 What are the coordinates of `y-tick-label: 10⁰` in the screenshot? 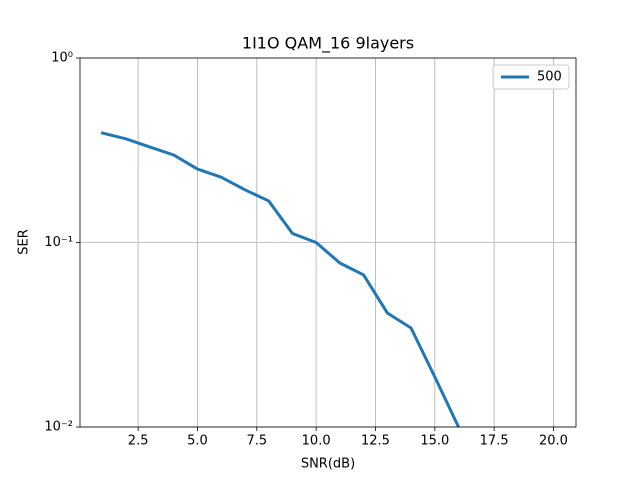 It's located at (62, 58).